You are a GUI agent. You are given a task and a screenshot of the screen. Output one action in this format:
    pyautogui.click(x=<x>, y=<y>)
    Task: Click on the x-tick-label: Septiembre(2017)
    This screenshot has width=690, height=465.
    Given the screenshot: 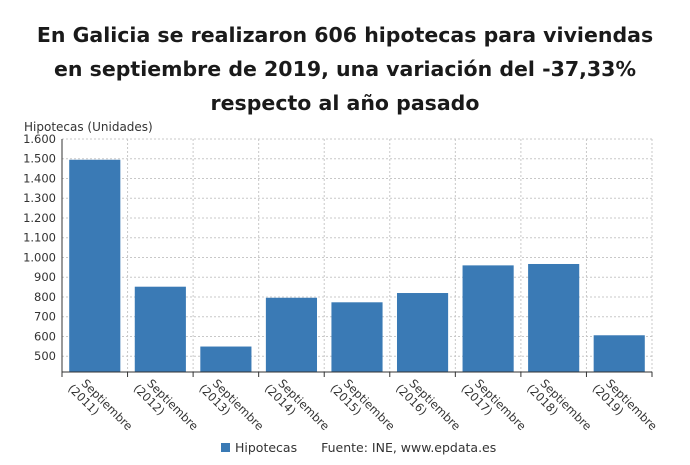 What is the action you would take?
    pyautogui.click(x=494, y=407)
    